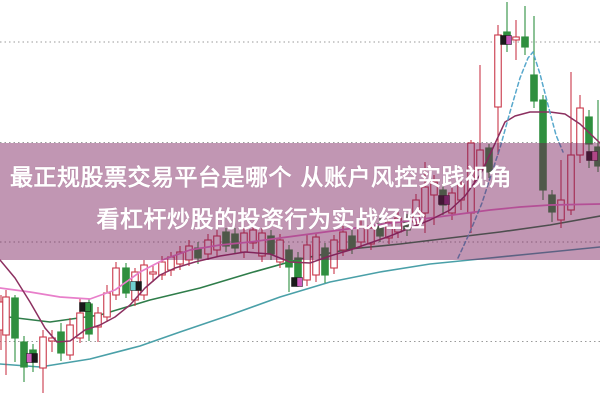 Image resolution: width=600 pixels, height=400 pixels. What do you see at coordinates (261, 219) in the screenshot?
I see `headline-line-2: 看杠杆炒股的投资行为实战经验` at bounding box center [261, 219].